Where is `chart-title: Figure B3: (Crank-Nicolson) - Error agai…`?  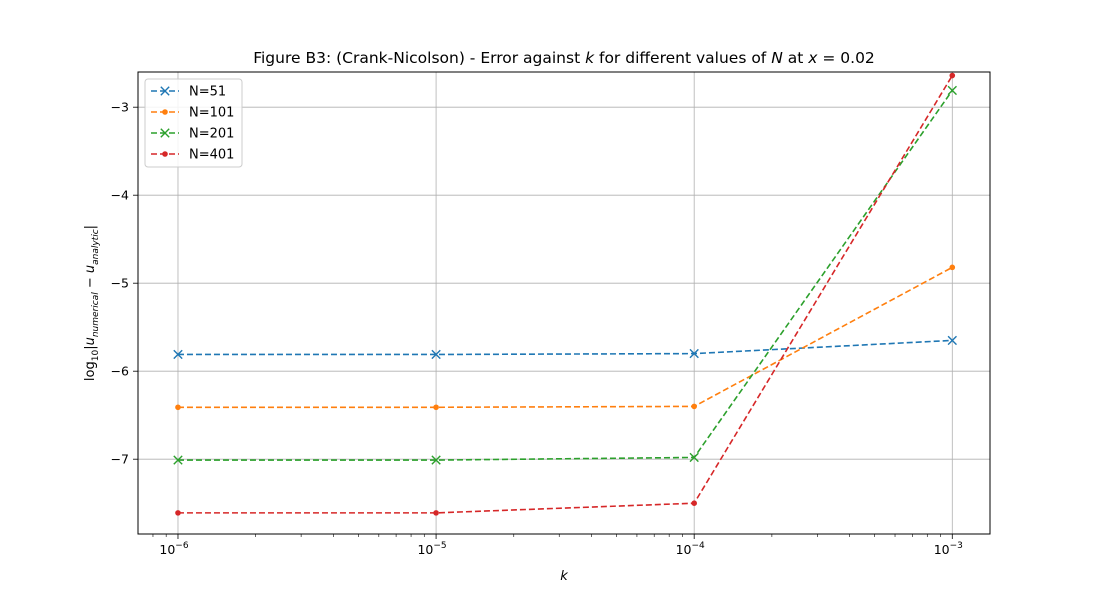 chart-title: Figure B3: (Crank-Nicolson) - Error agai… is located at coordinates (564, 58).